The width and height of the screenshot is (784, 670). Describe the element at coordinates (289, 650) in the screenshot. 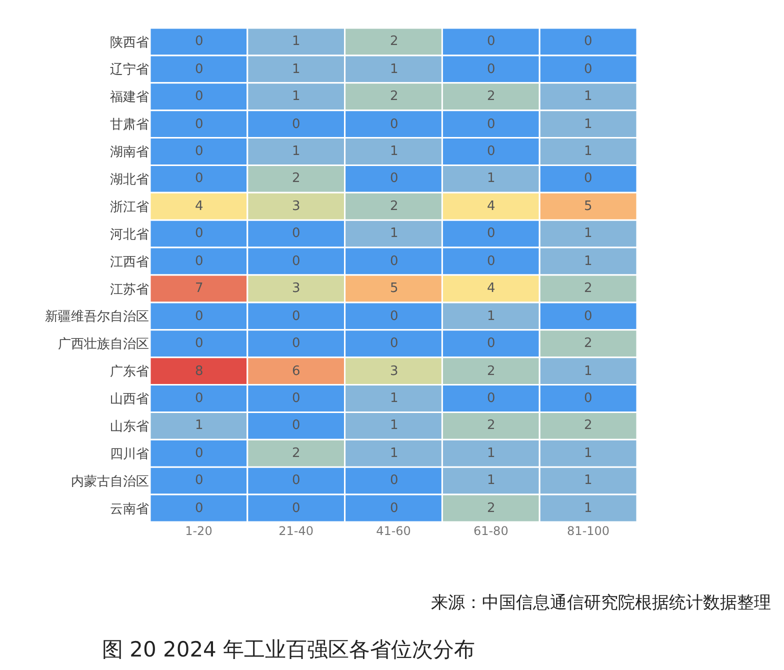

I see `text: 图 20 2024 年工业百强区各省位次分布` at that location.